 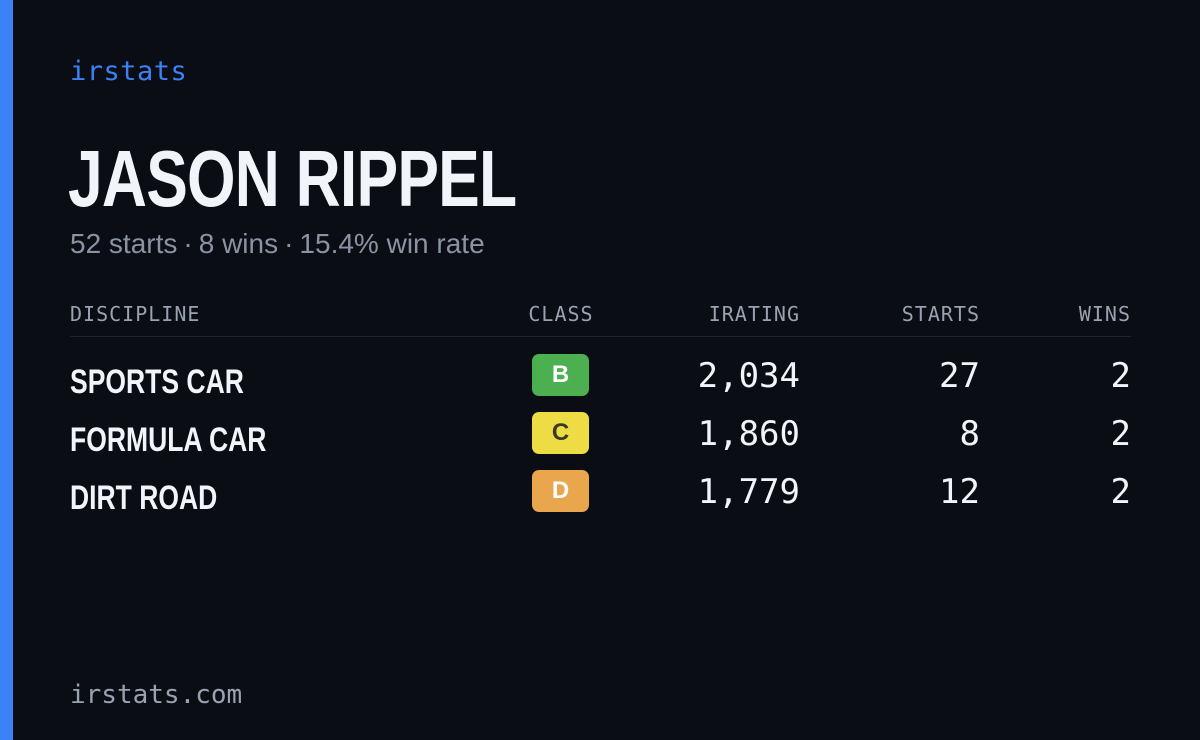 I want to click on footer-url: irstats.com, so click(x=156, y=695).